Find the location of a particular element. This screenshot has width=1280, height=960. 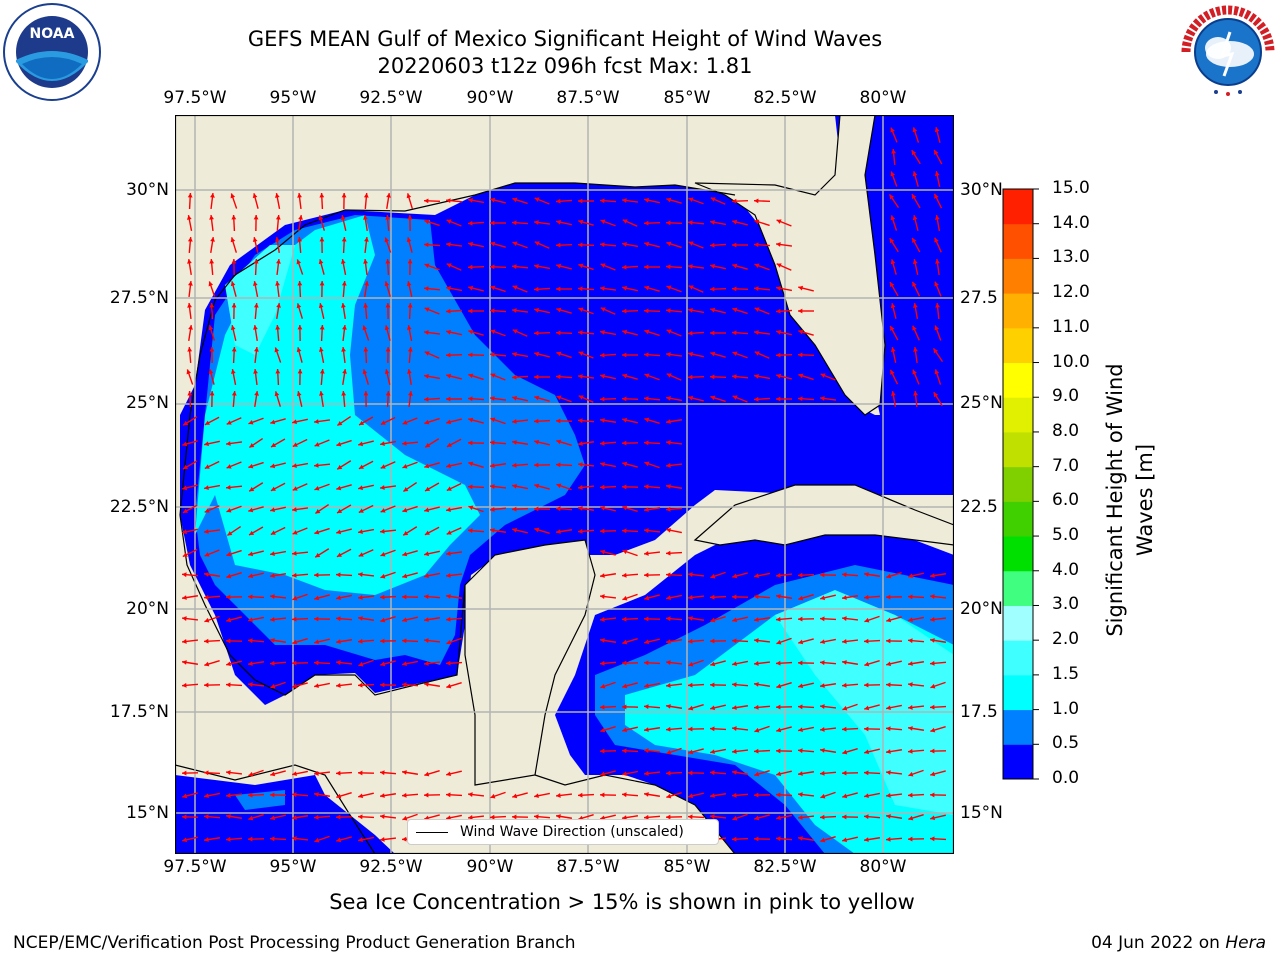

lon-label: 95°W is located at coordinates (293, 98).